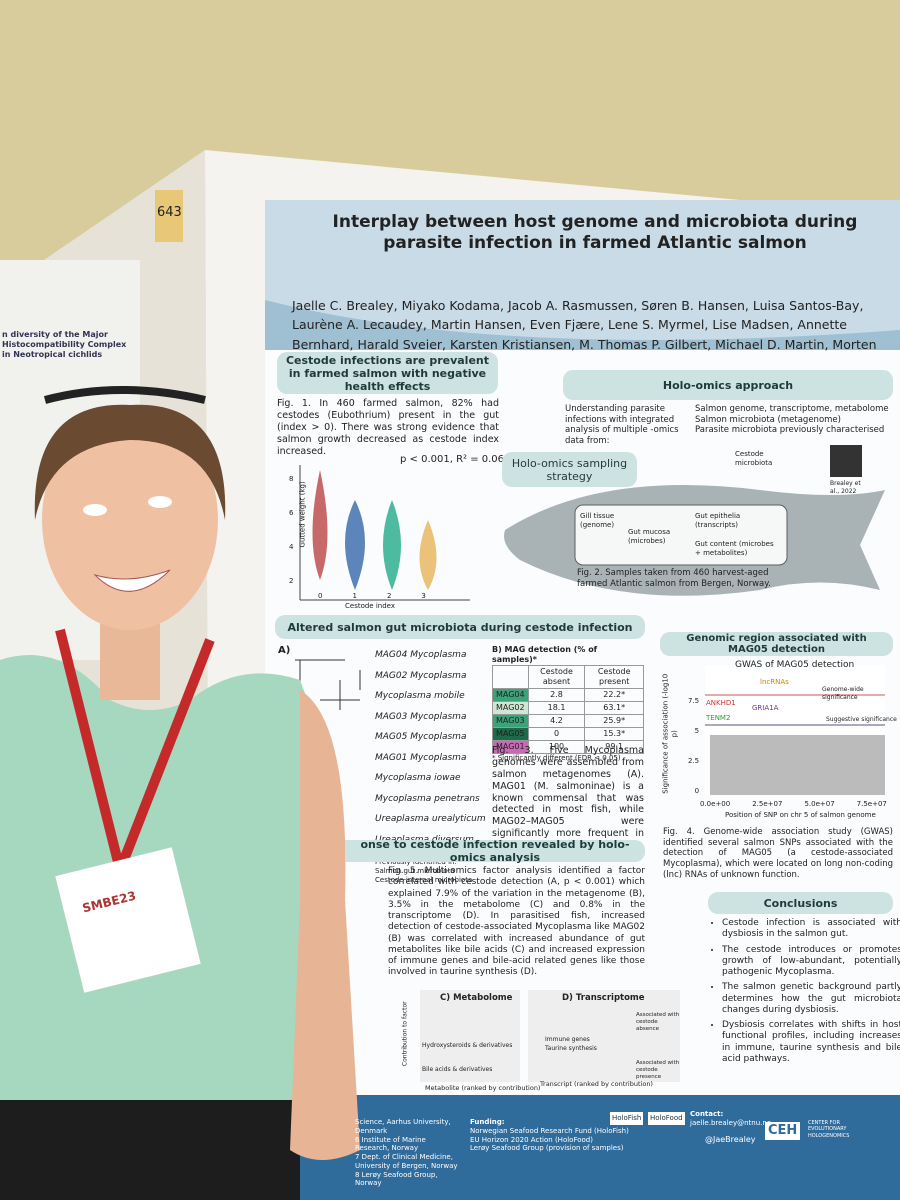  What do you see at coordinates (568, 747) in the screenshot?
I see `table-row: MAG01 100 99.1` at bounding box center [568, 747].